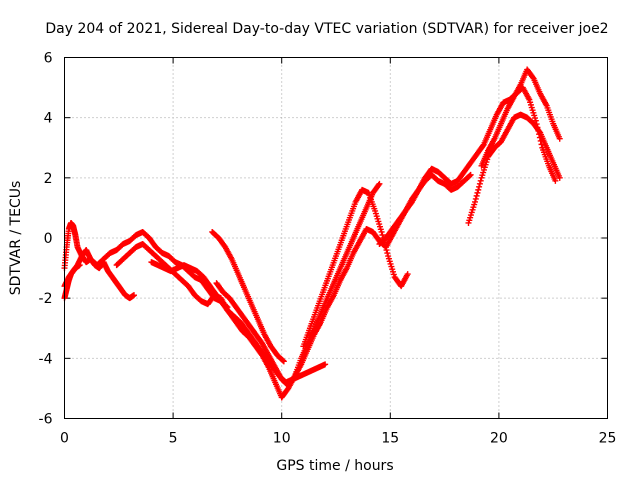  I want to click on x-axis-label: GPS time / hours, so click(334, 466).